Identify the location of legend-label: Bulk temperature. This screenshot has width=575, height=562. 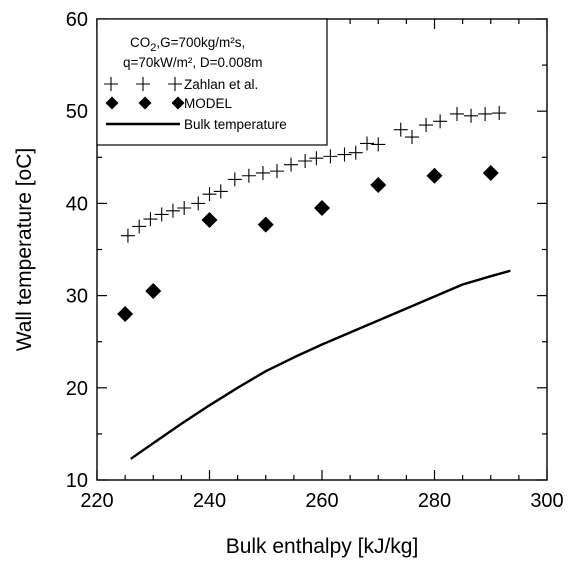
(235, 124).